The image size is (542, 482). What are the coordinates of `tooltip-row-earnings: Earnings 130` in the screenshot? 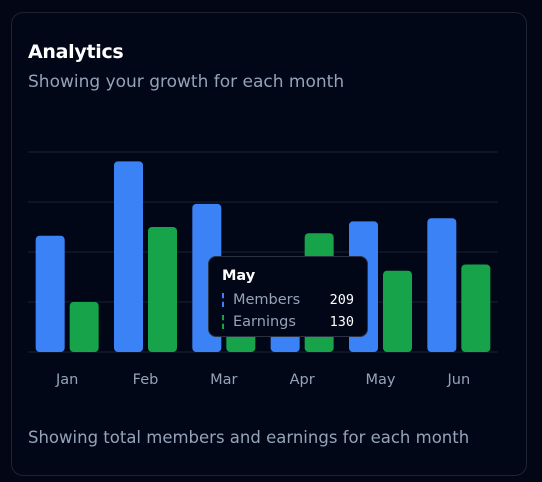 It's located at (288, 322).